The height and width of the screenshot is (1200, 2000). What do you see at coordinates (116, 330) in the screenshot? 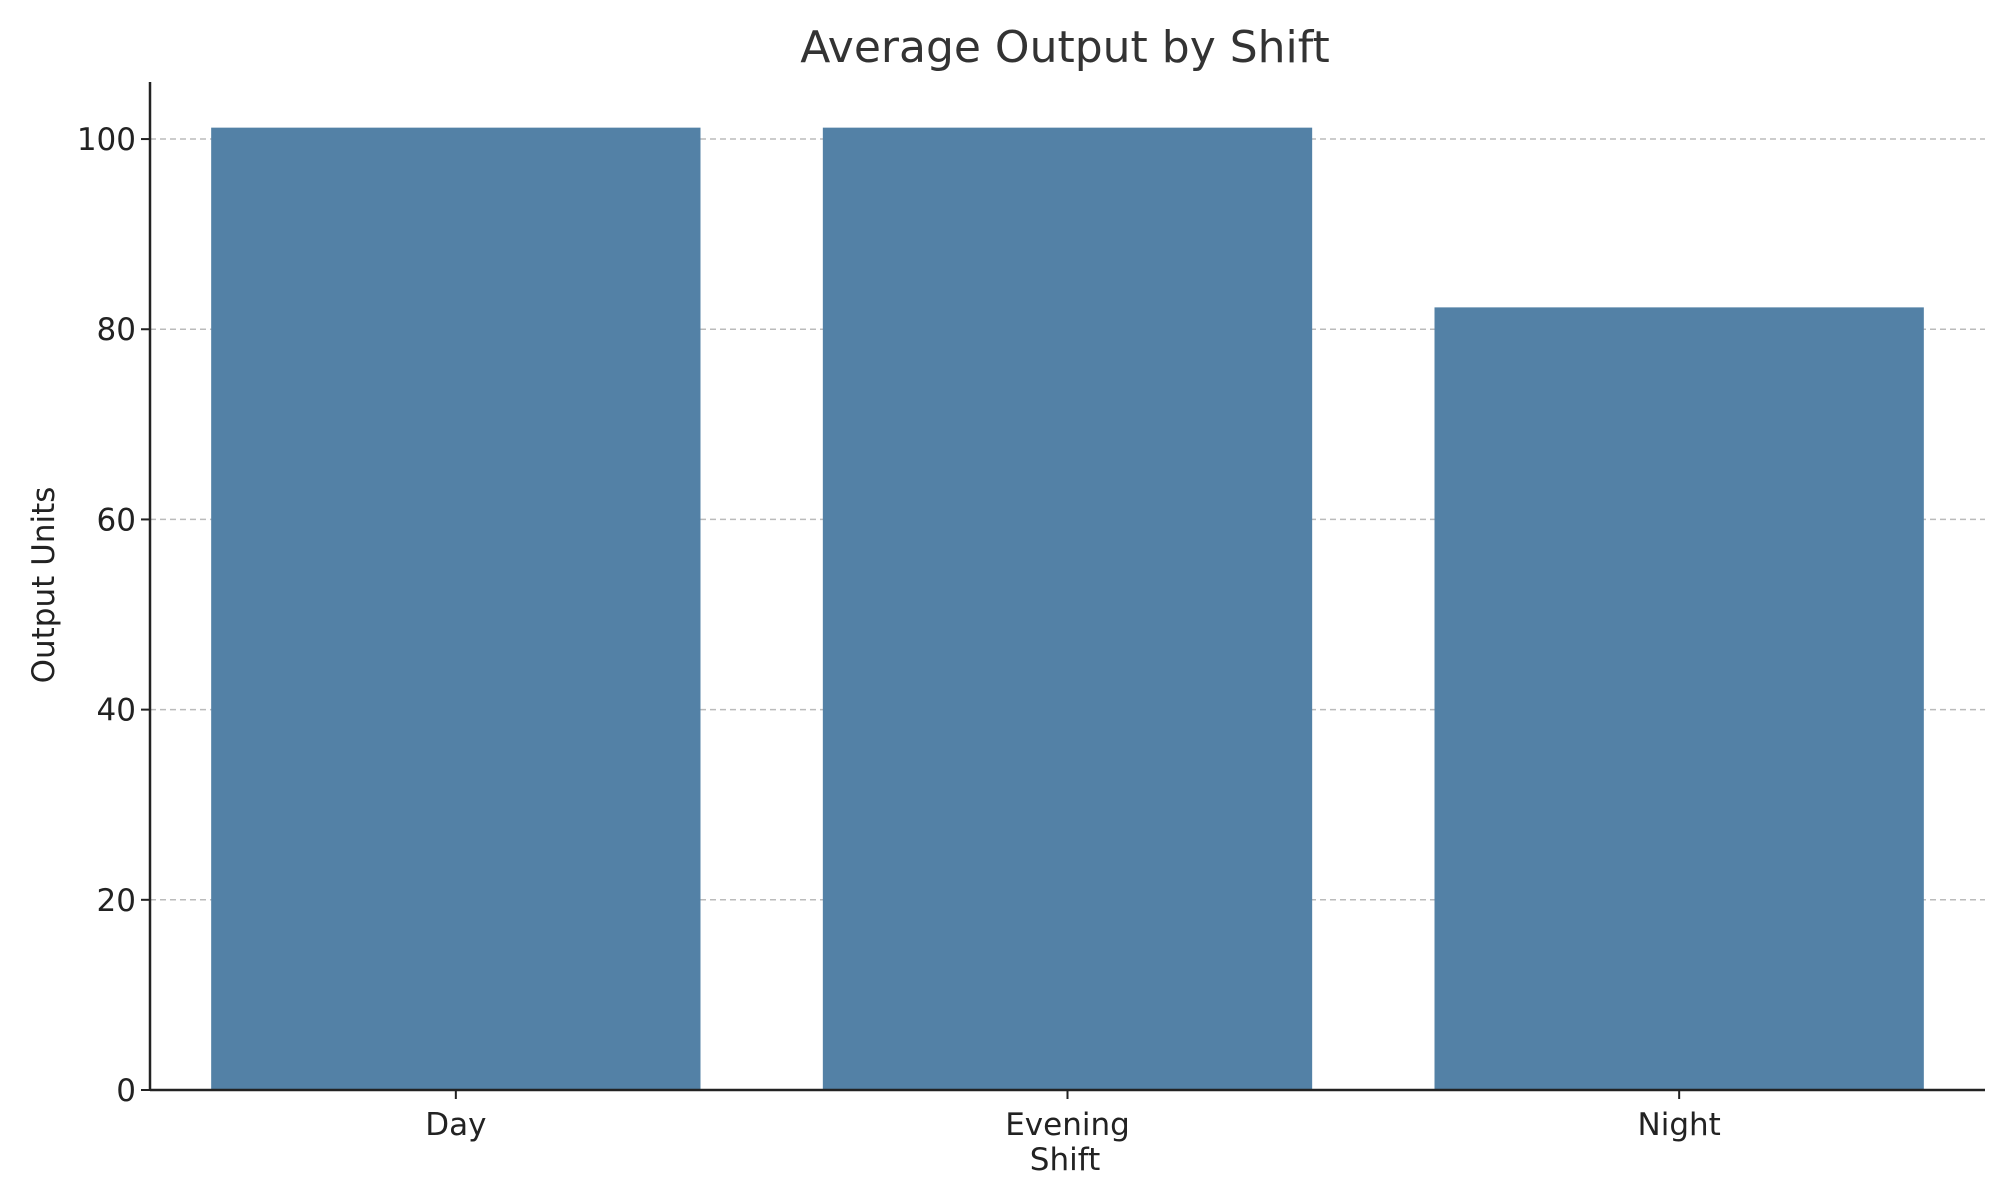
I see `y-tick-label: 80` at bounding box center [116, 330].